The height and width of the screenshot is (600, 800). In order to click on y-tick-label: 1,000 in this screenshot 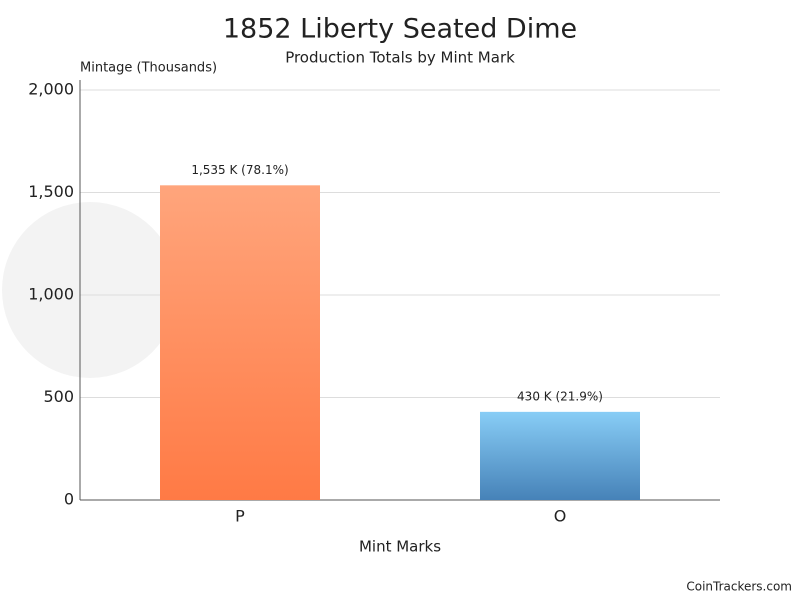, I will do `click(51, 294)`.